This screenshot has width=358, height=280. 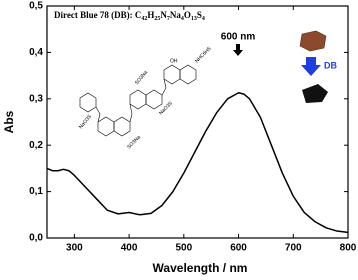 What do you see at coordinates (293, 248) in the screenshot?
I see `x-tick-label: 700` at bounding box center [293, 248].